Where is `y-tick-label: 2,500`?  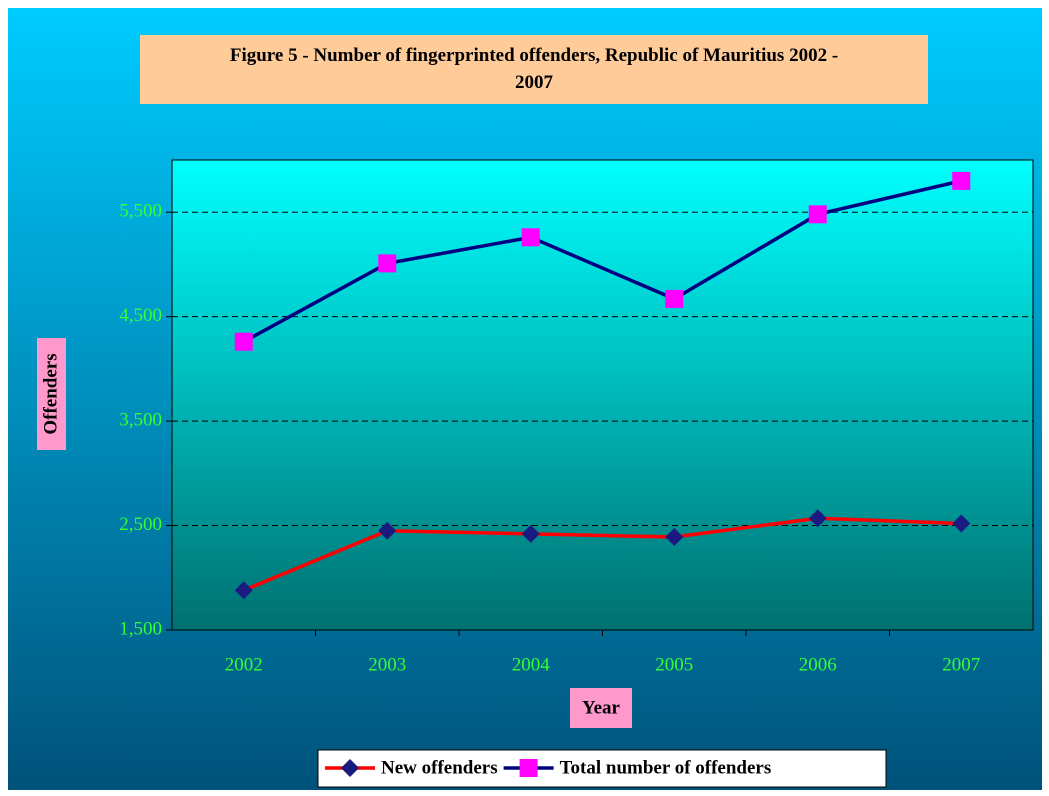
y-tick-label: 2,500 is located at coordinates (140, 524).